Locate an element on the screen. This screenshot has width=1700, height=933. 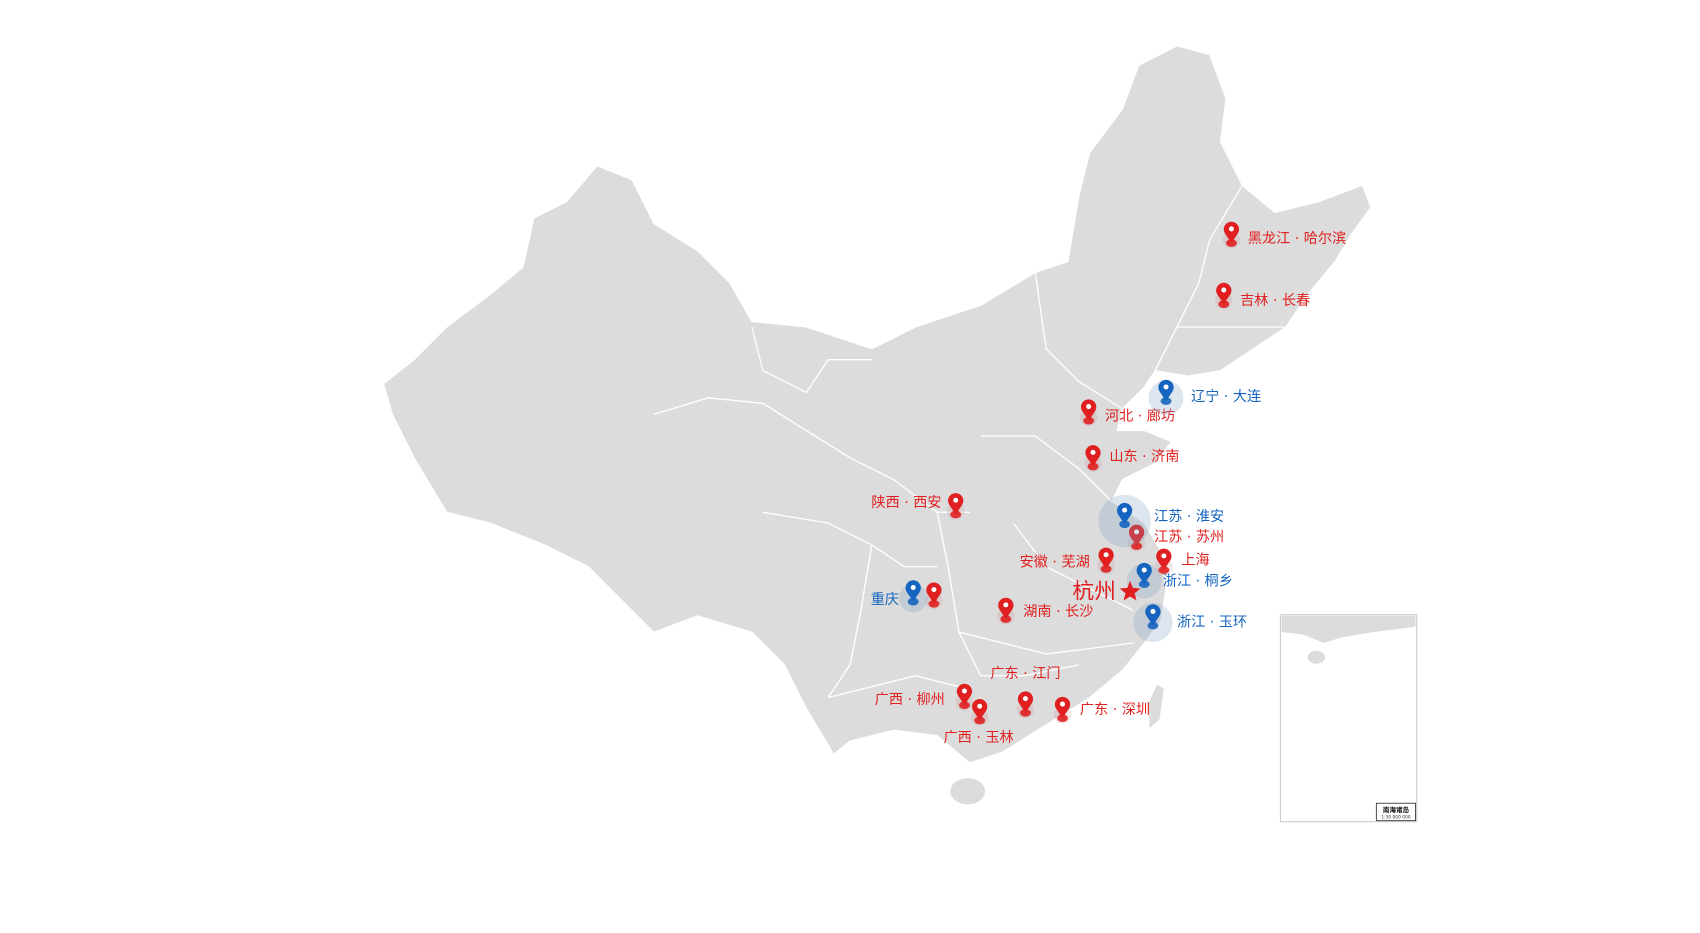
capital-marker: 杭州 is located at coordinates (1106, 591).